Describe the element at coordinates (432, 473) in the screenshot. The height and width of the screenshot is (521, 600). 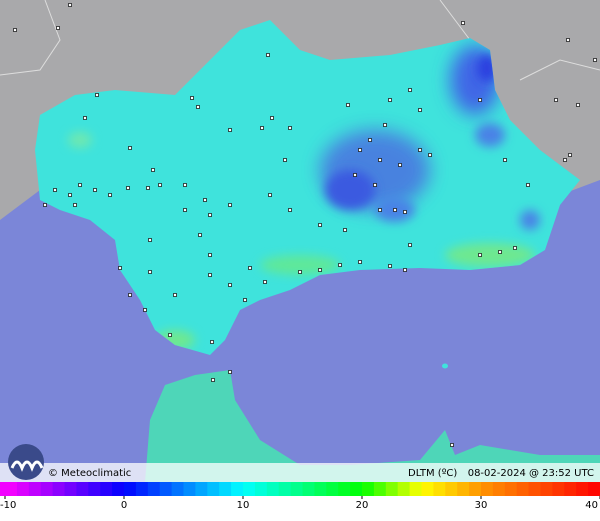
I see `variable: DLTM (ºC)` at that location.